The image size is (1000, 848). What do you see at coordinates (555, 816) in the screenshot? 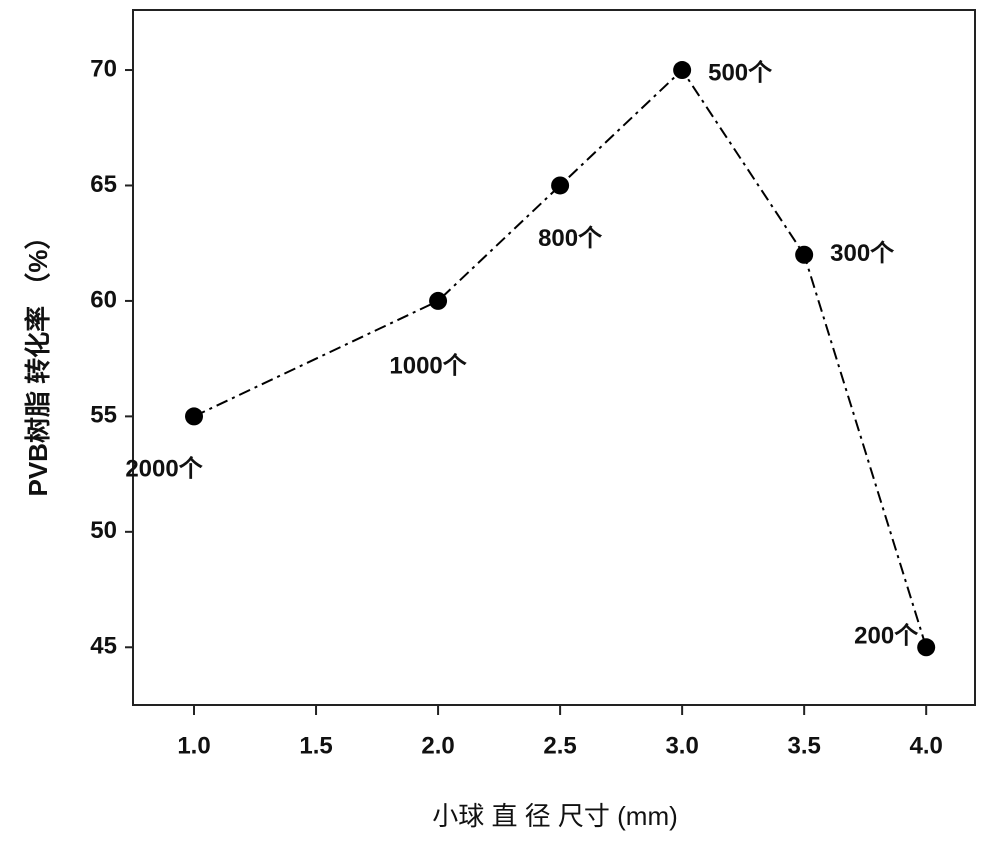
I see `x-axis-title: 小球 直 径 尺寸 (mm)` at bounding box center [555, 816].